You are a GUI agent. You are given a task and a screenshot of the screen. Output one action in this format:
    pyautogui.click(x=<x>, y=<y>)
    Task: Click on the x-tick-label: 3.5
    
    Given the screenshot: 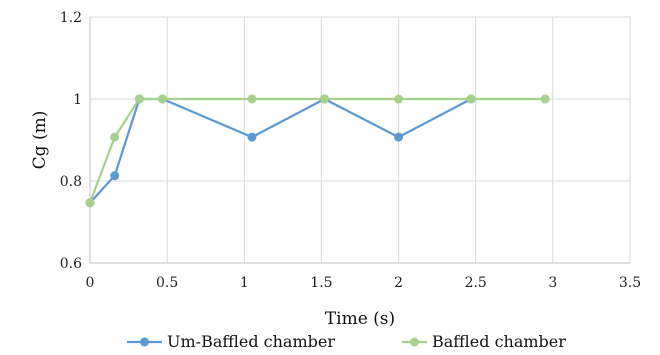 What is the action you would take?
    pyautogui.click(x=630, y=283)
    